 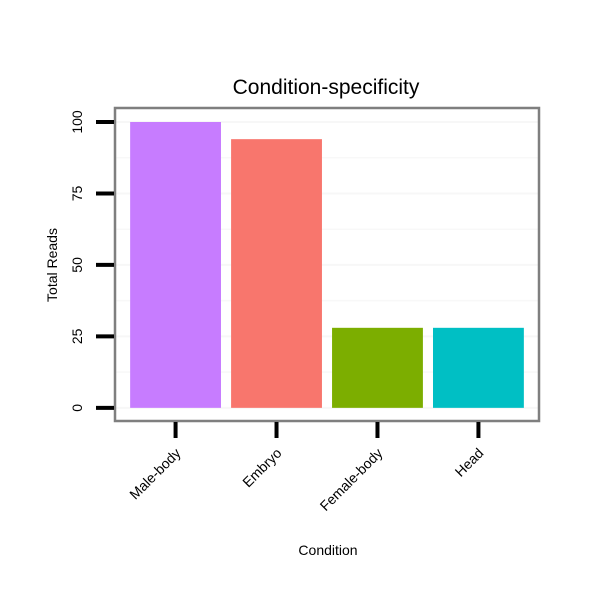 I want to click on chart-title: Condition-specificity, so click(x=326, y=87).